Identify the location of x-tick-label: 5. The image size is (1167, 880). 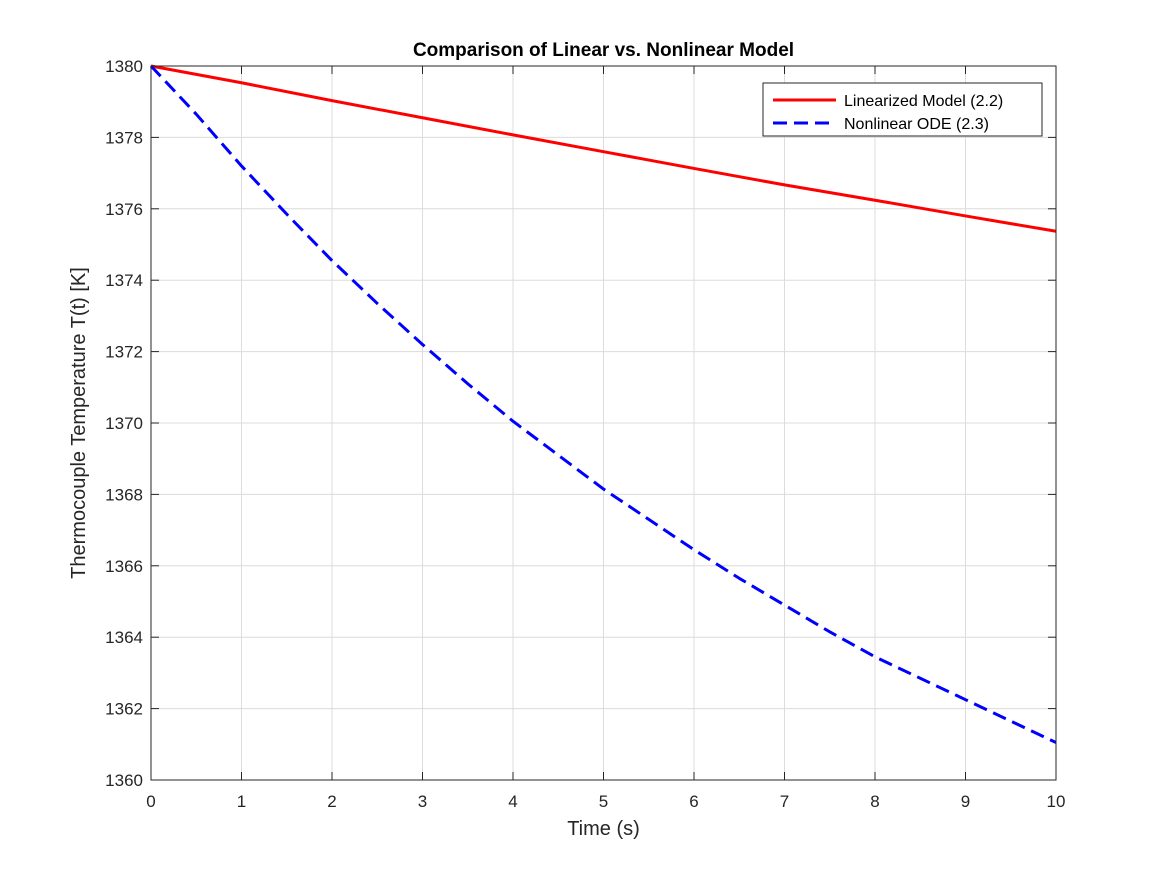
(603, 801).